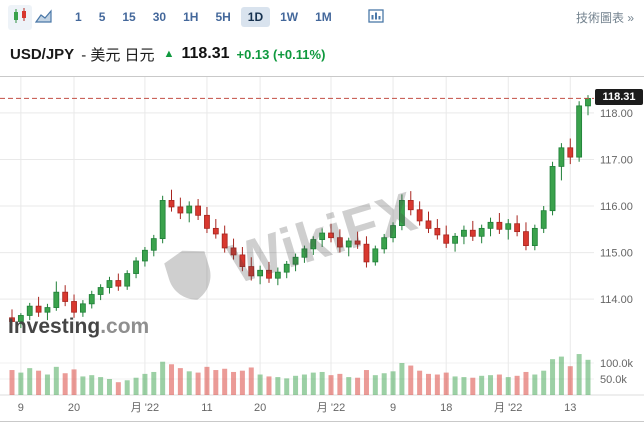  What do you see at coordinates (159, 17) in the screenshot?
I see `interval-30: 30` at bounding box center [159, 17].